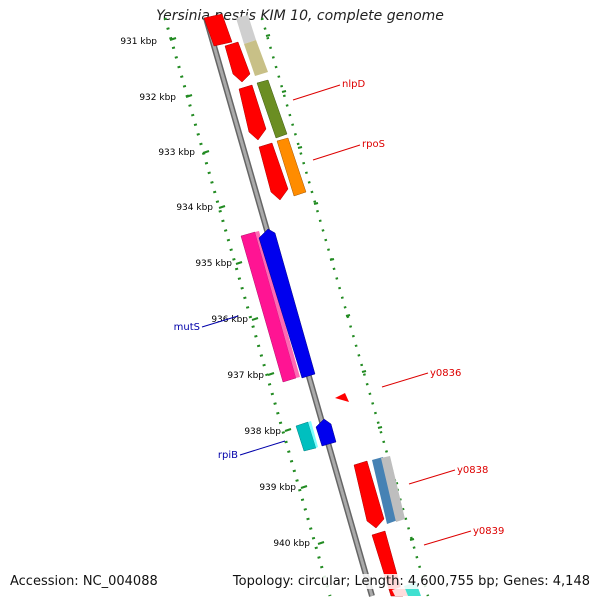  I want to click on gene-label-rpoS: rpoS, so click(373, 144).